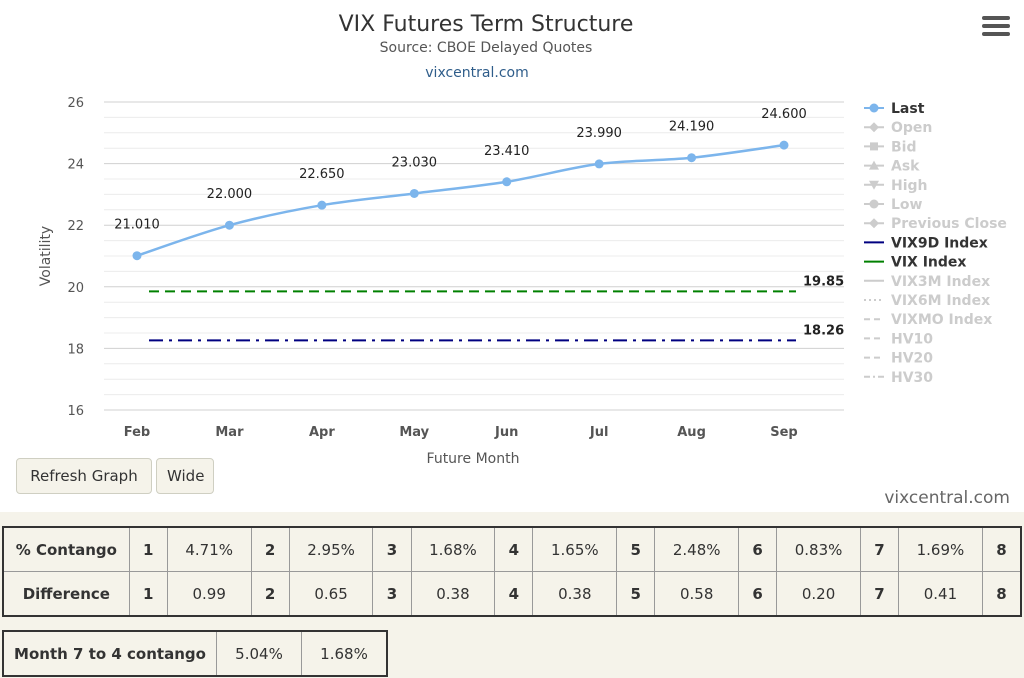 The image size is (1024, 678). What do you see at coordinates (209, 594) in the screenshot?
I see `table-cell: 0.99` at bounding box center [209, 594].